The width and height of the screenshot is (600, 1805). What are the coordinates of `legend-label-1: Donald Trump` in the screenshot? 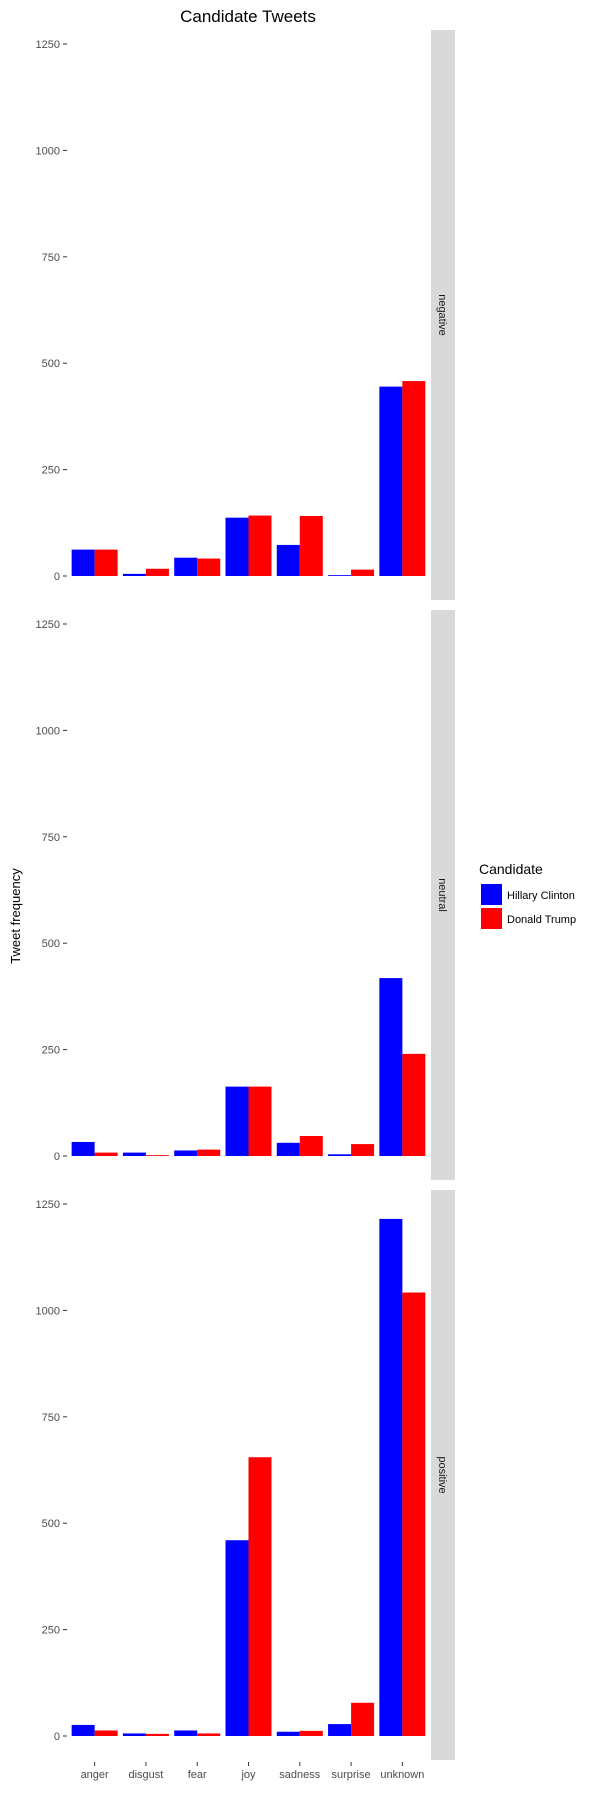 It's located at (541, 920).